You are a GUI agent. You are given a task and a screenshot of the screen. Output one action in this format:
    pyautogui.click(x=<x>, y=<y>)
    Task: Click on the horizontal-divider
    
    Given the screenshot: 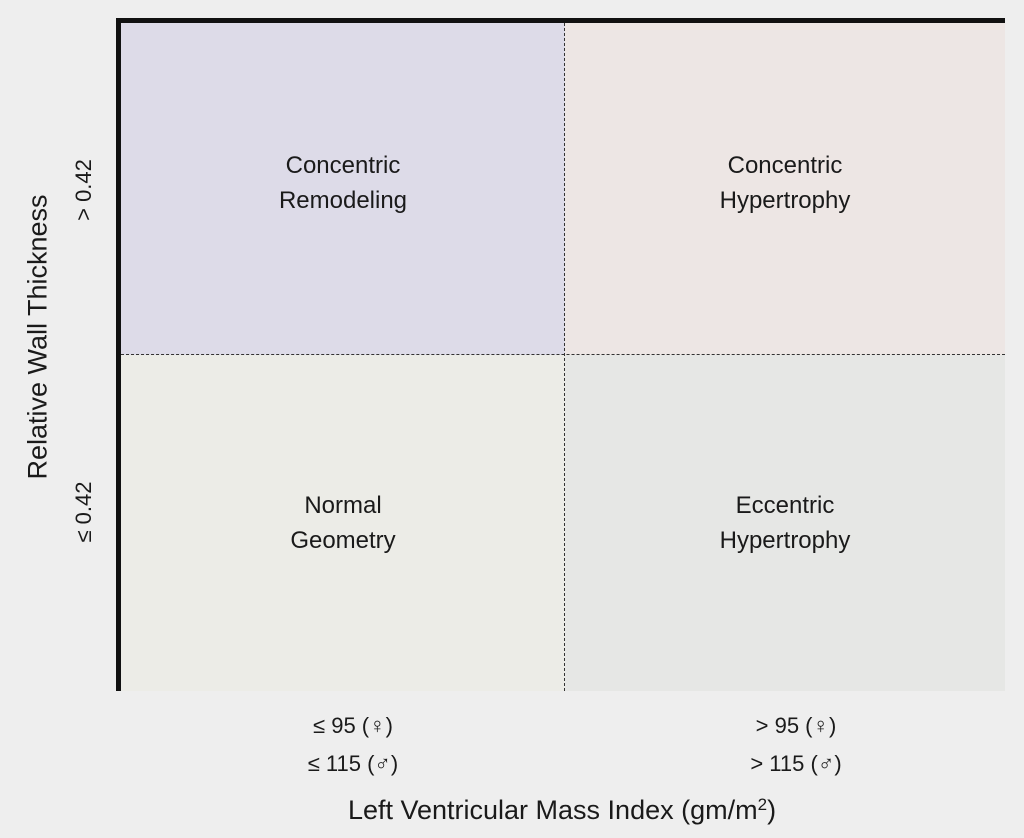 What is the action you would take?
    pyautogui.click(x=563, y=354)
    